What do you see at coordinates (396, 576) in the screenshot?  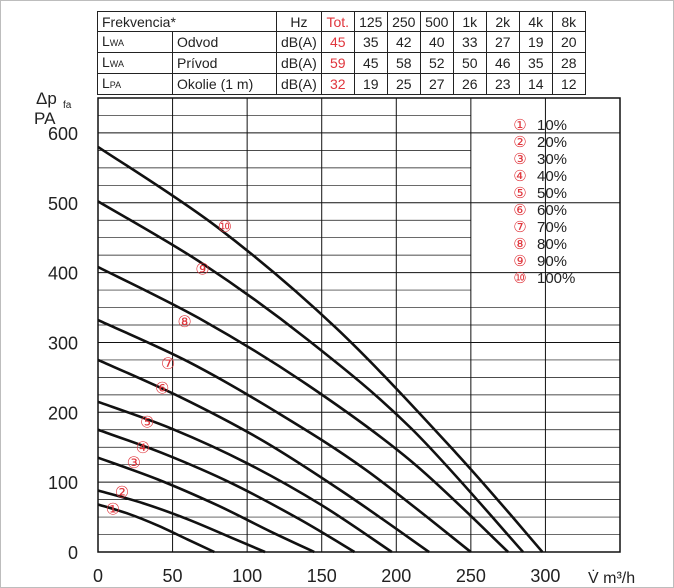 I see `x-tick-label: 200` at bounding box center [396, 576].